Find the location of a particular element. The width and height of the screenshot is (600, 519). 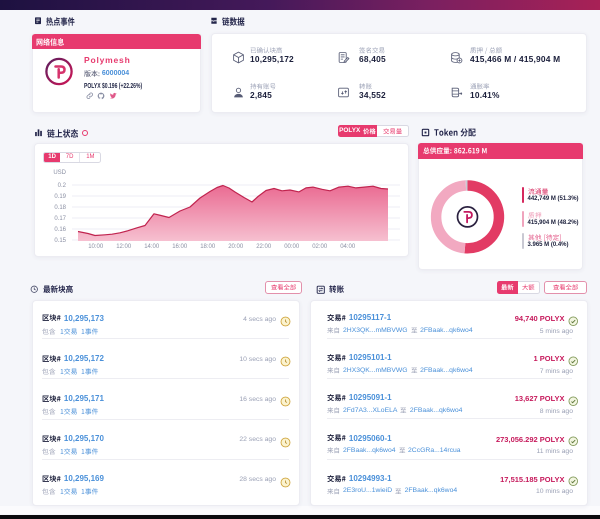

svg-text: USD is located at coordinates (59, 173).